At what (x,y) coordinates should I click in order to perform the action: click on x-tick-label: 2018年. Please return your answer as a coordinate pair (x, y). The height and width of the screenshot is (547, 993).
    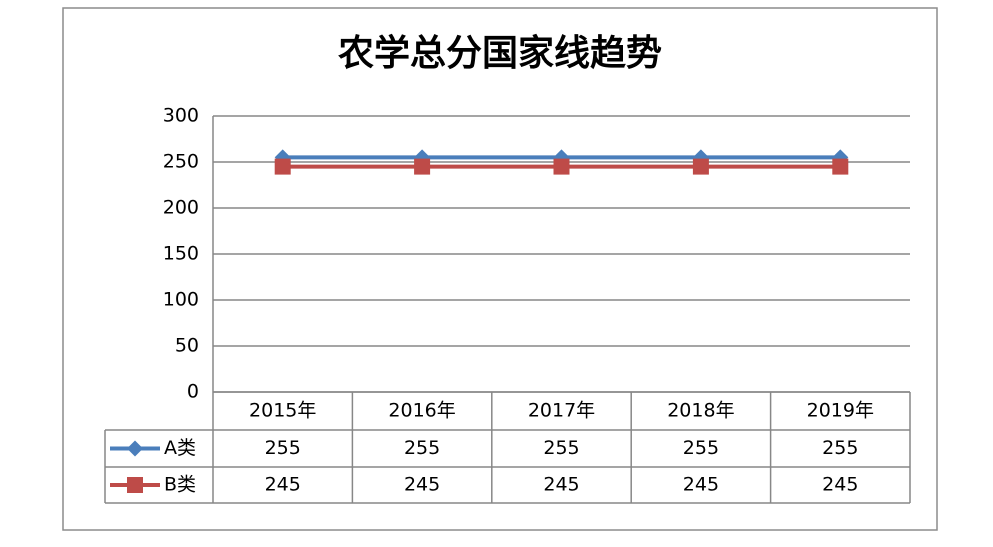
    Looking at the image, I should click on (700, 411).